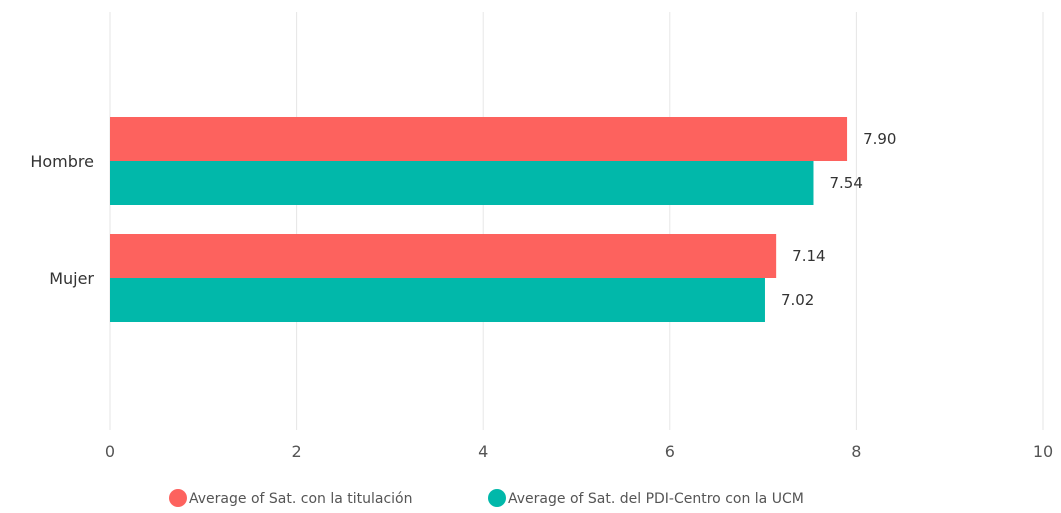  What do you see at coordinates (808, 256) in the screenshot?
I see `data-label-mujer-series-1: 7.14` at bounding box center [808, 256].